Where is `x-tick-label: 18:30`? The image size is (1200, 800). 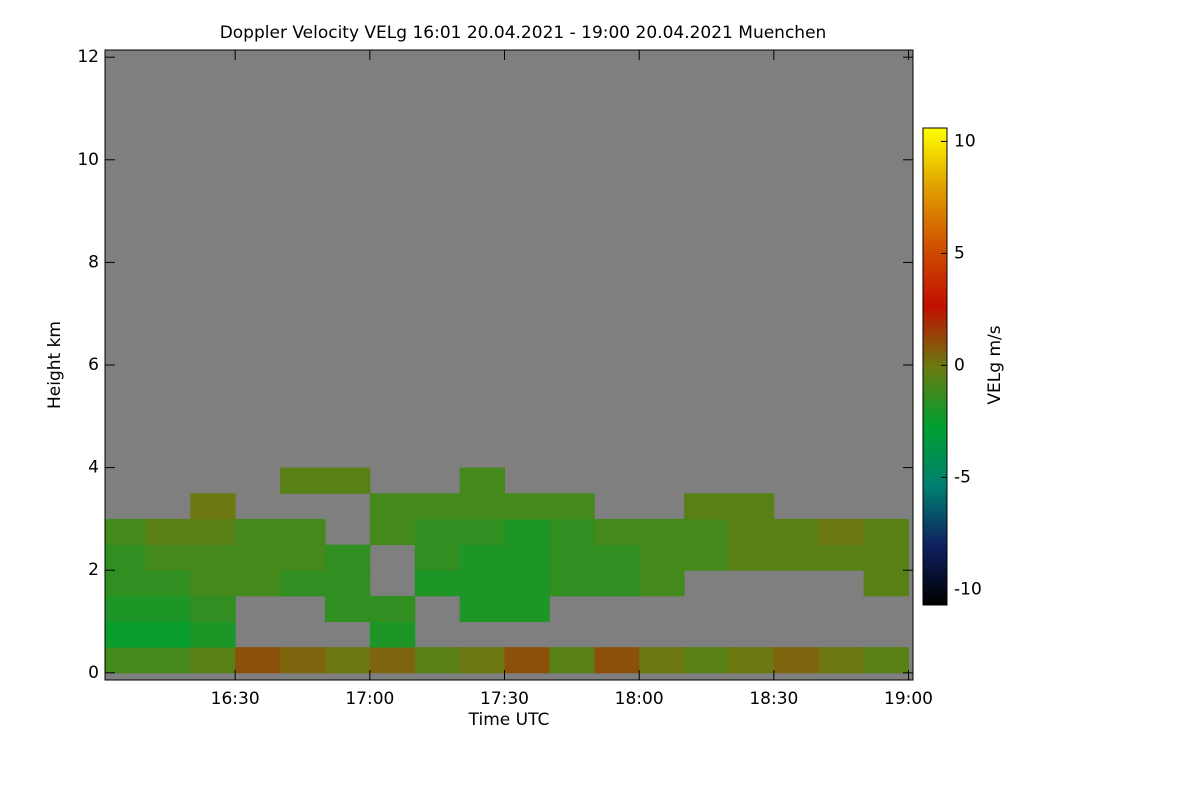 x-tick-label: 18:30 is located at coordinates (773, 699).